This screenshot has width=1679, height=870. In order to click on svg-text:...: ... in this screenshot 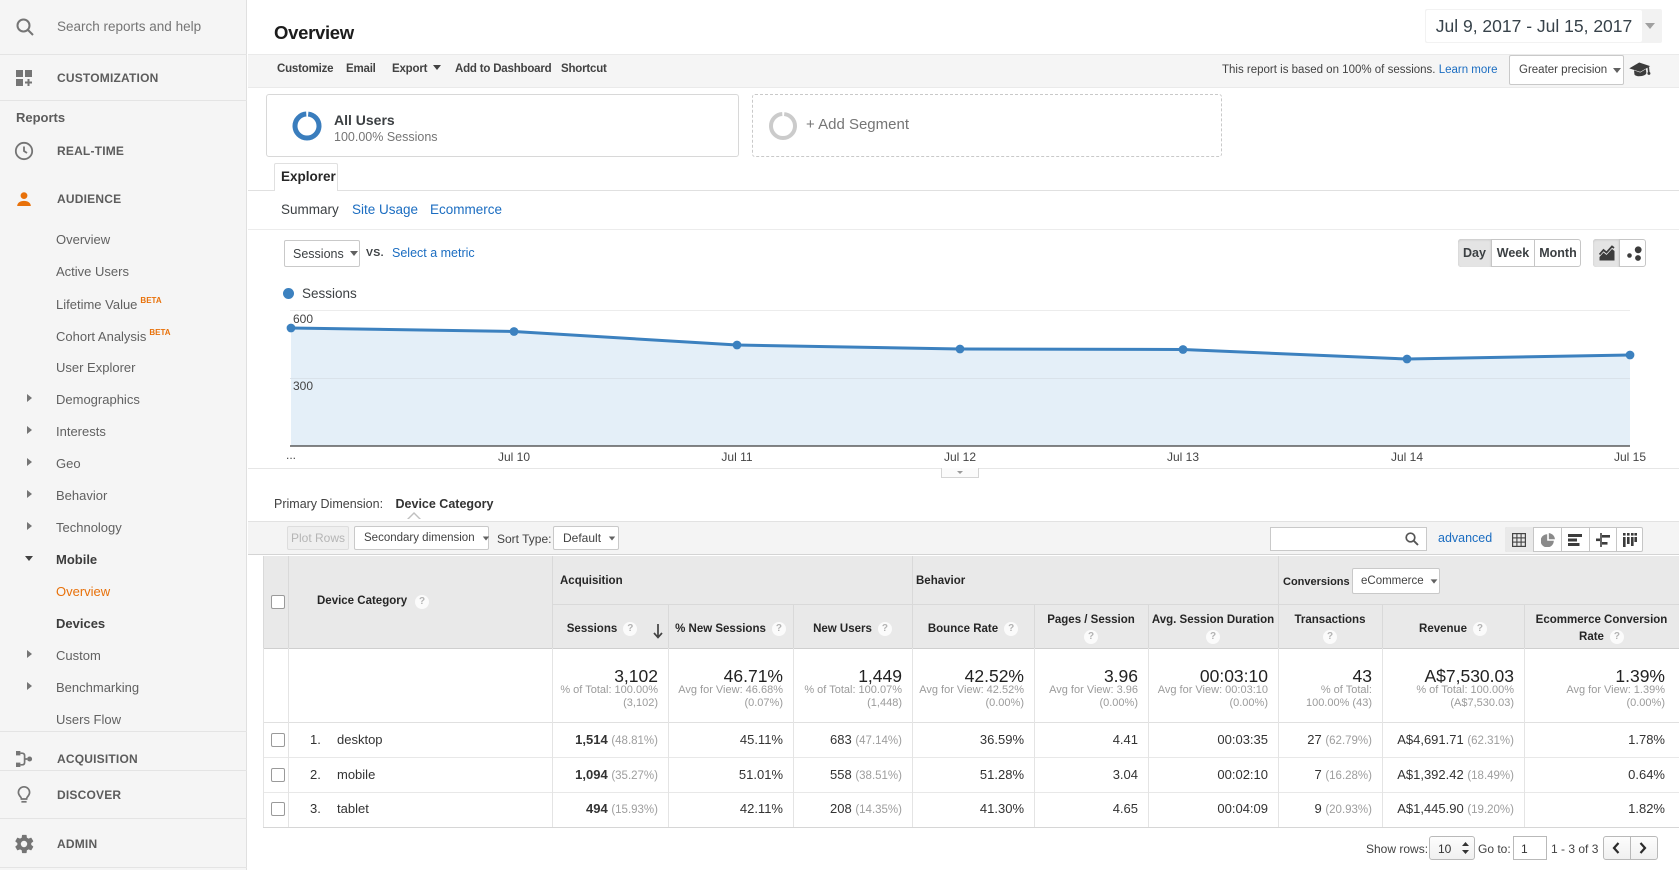, I will do `click(291, 455)`.